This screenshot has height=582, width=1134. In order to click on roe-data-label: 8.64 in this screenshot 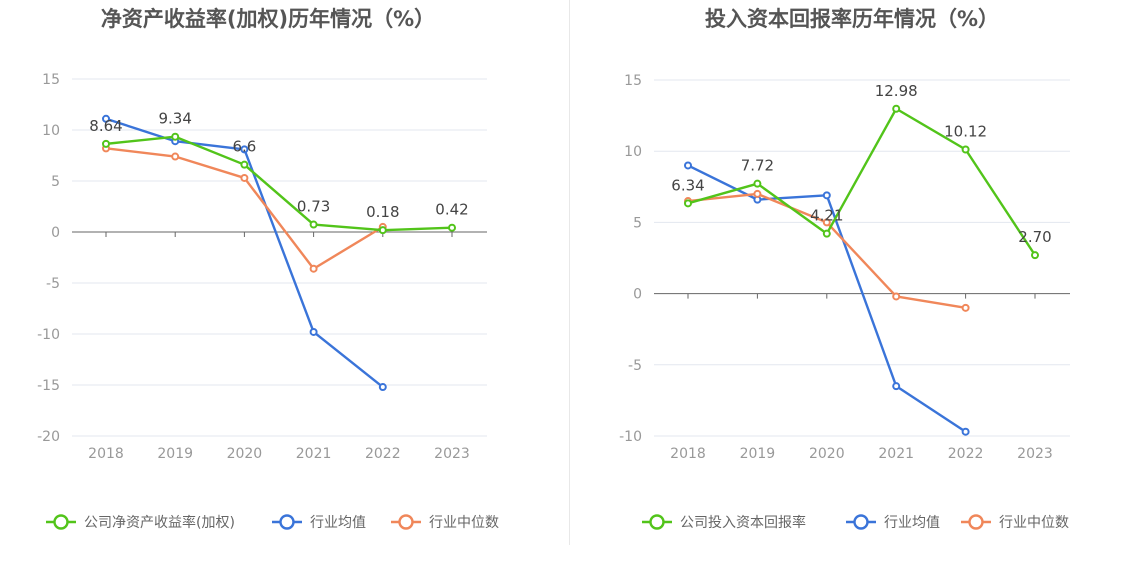, I will do `click(105, 126)`.